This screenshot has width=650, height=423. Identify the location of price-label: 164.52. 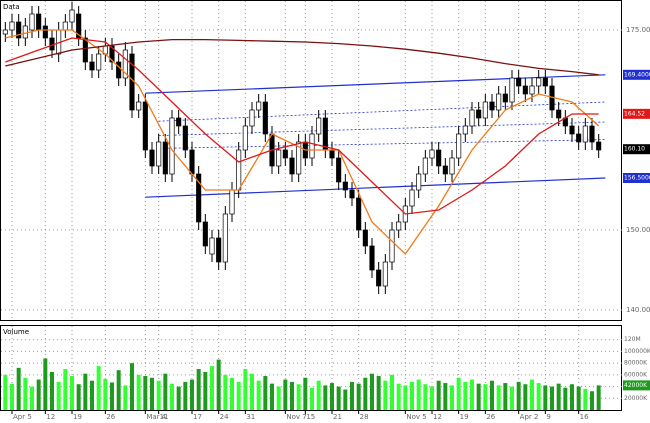
(634, 113).